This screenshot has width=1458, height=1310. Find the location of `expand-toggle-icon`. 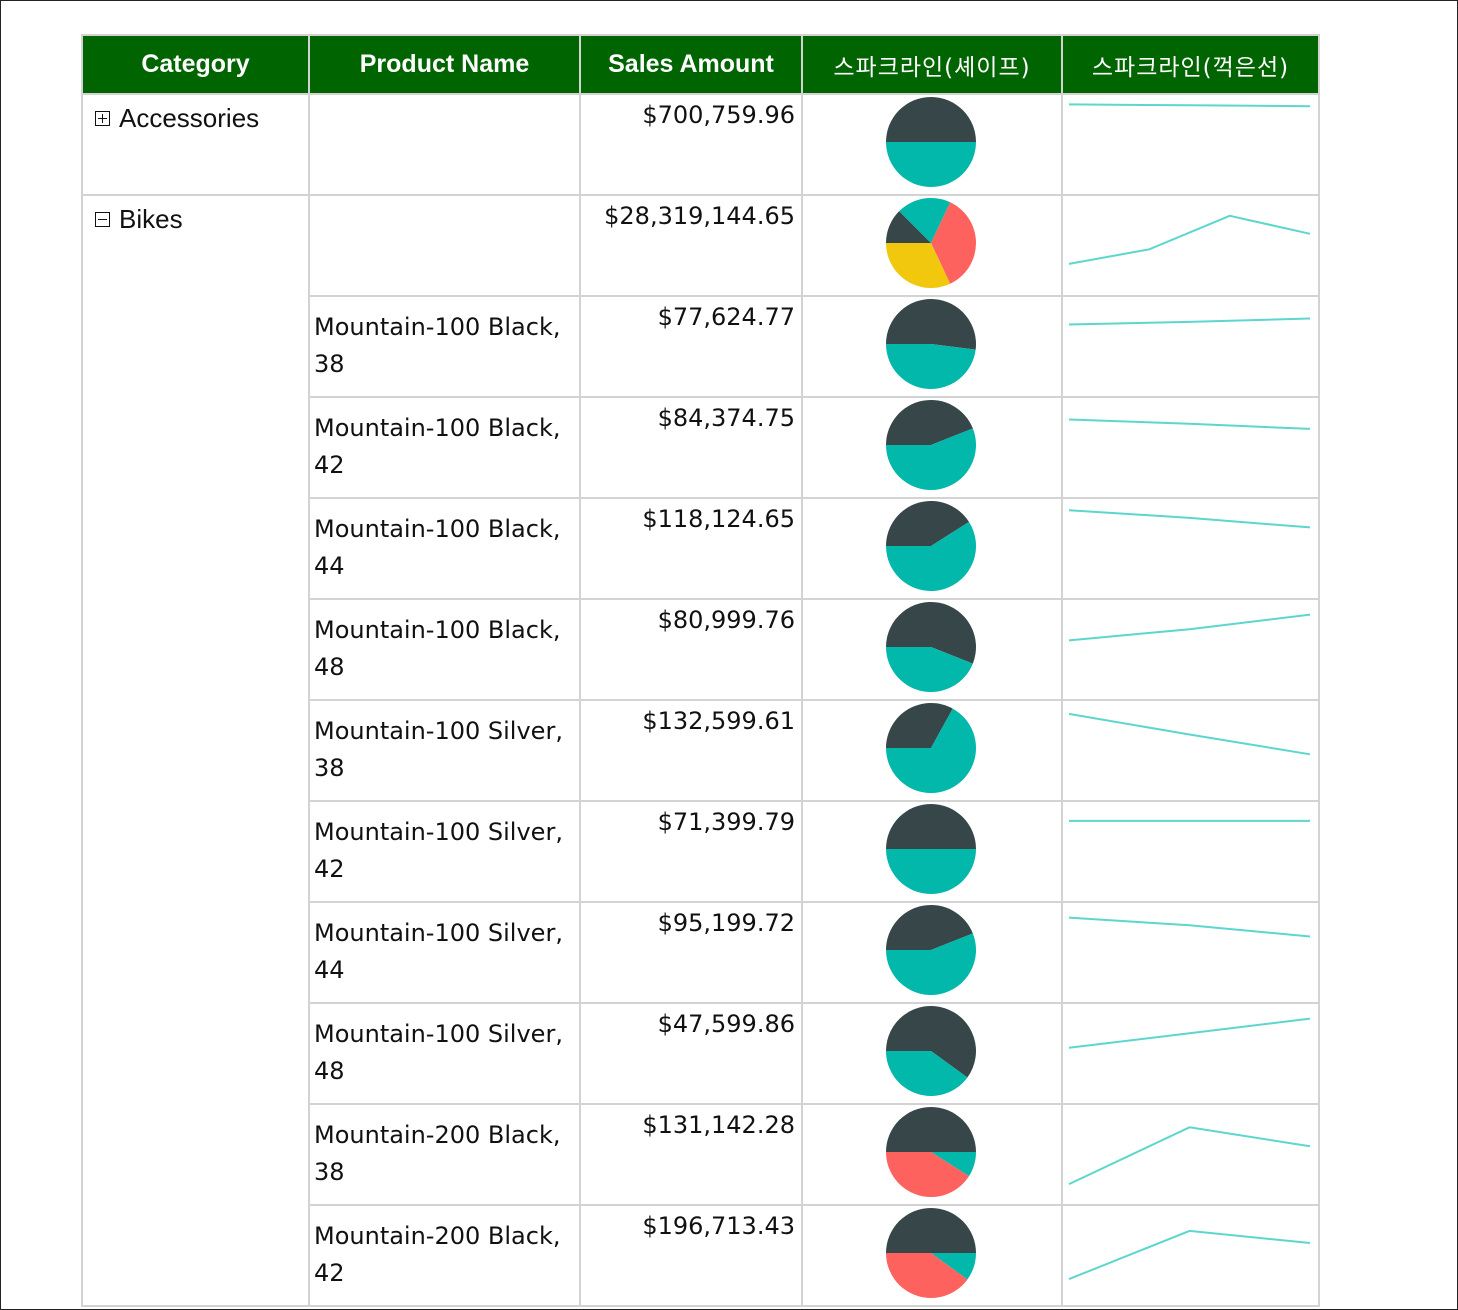

expand-toggle-icon is located at coordinates (102, 118).